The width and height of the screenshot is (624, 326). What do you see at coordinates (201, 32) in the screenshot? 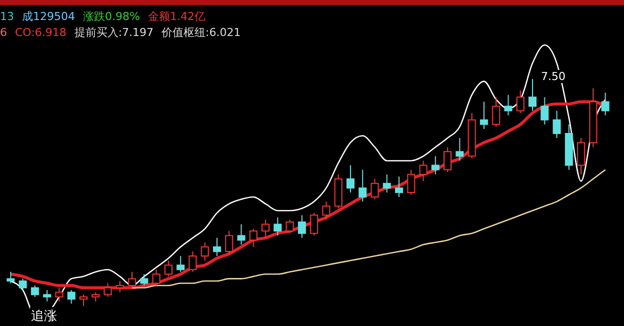
I see `text: 价值枢纽:6.021` at bounding box center [201, 32].